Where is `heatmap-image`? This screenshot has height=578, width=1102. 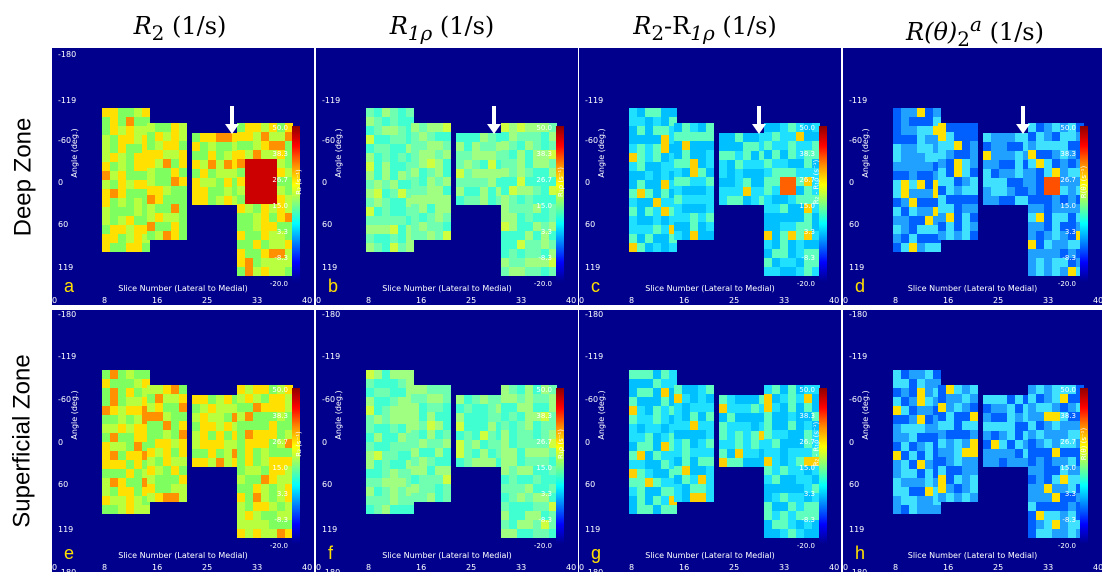 heatmap-image is located at coordinates (197, 454).